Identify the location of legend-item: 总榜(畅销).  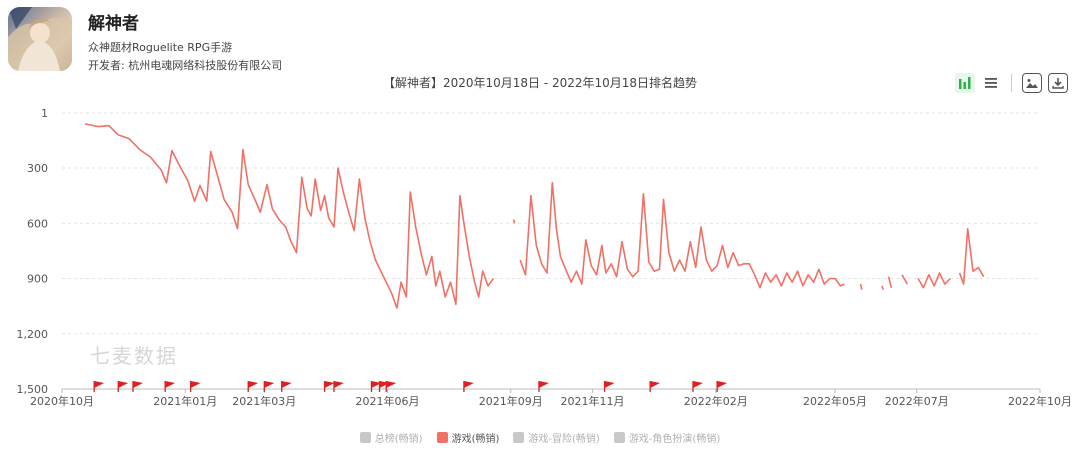
(391, 437).